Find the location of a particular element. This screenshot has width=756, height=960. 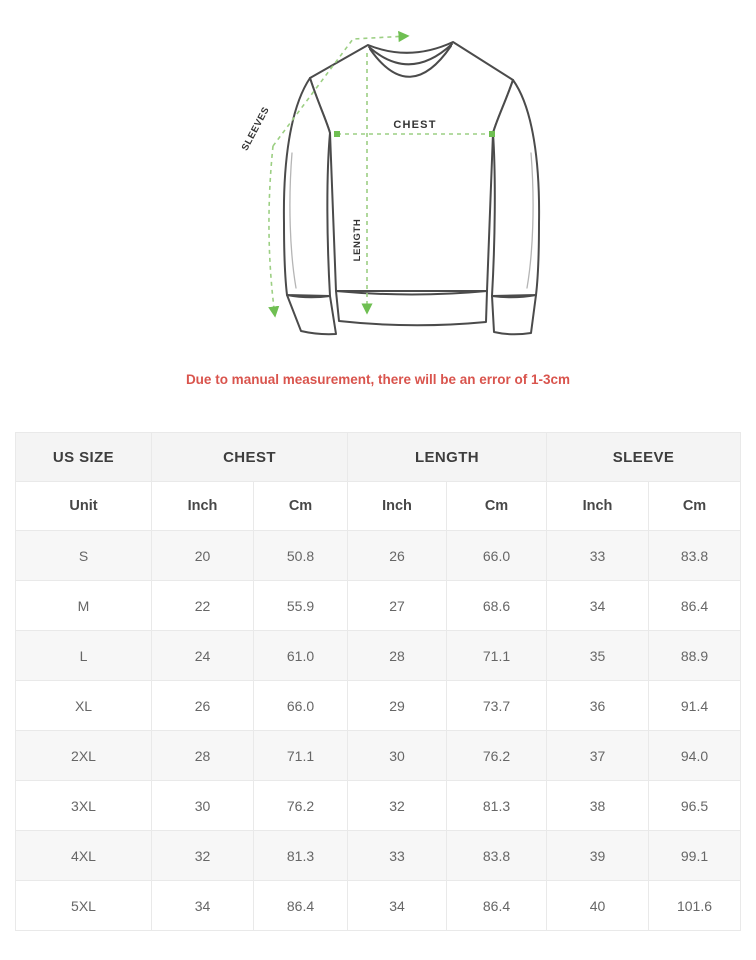

table-row: M 22 55.9 27 68.6 34 86.4 is located at coordinates (378, 605).